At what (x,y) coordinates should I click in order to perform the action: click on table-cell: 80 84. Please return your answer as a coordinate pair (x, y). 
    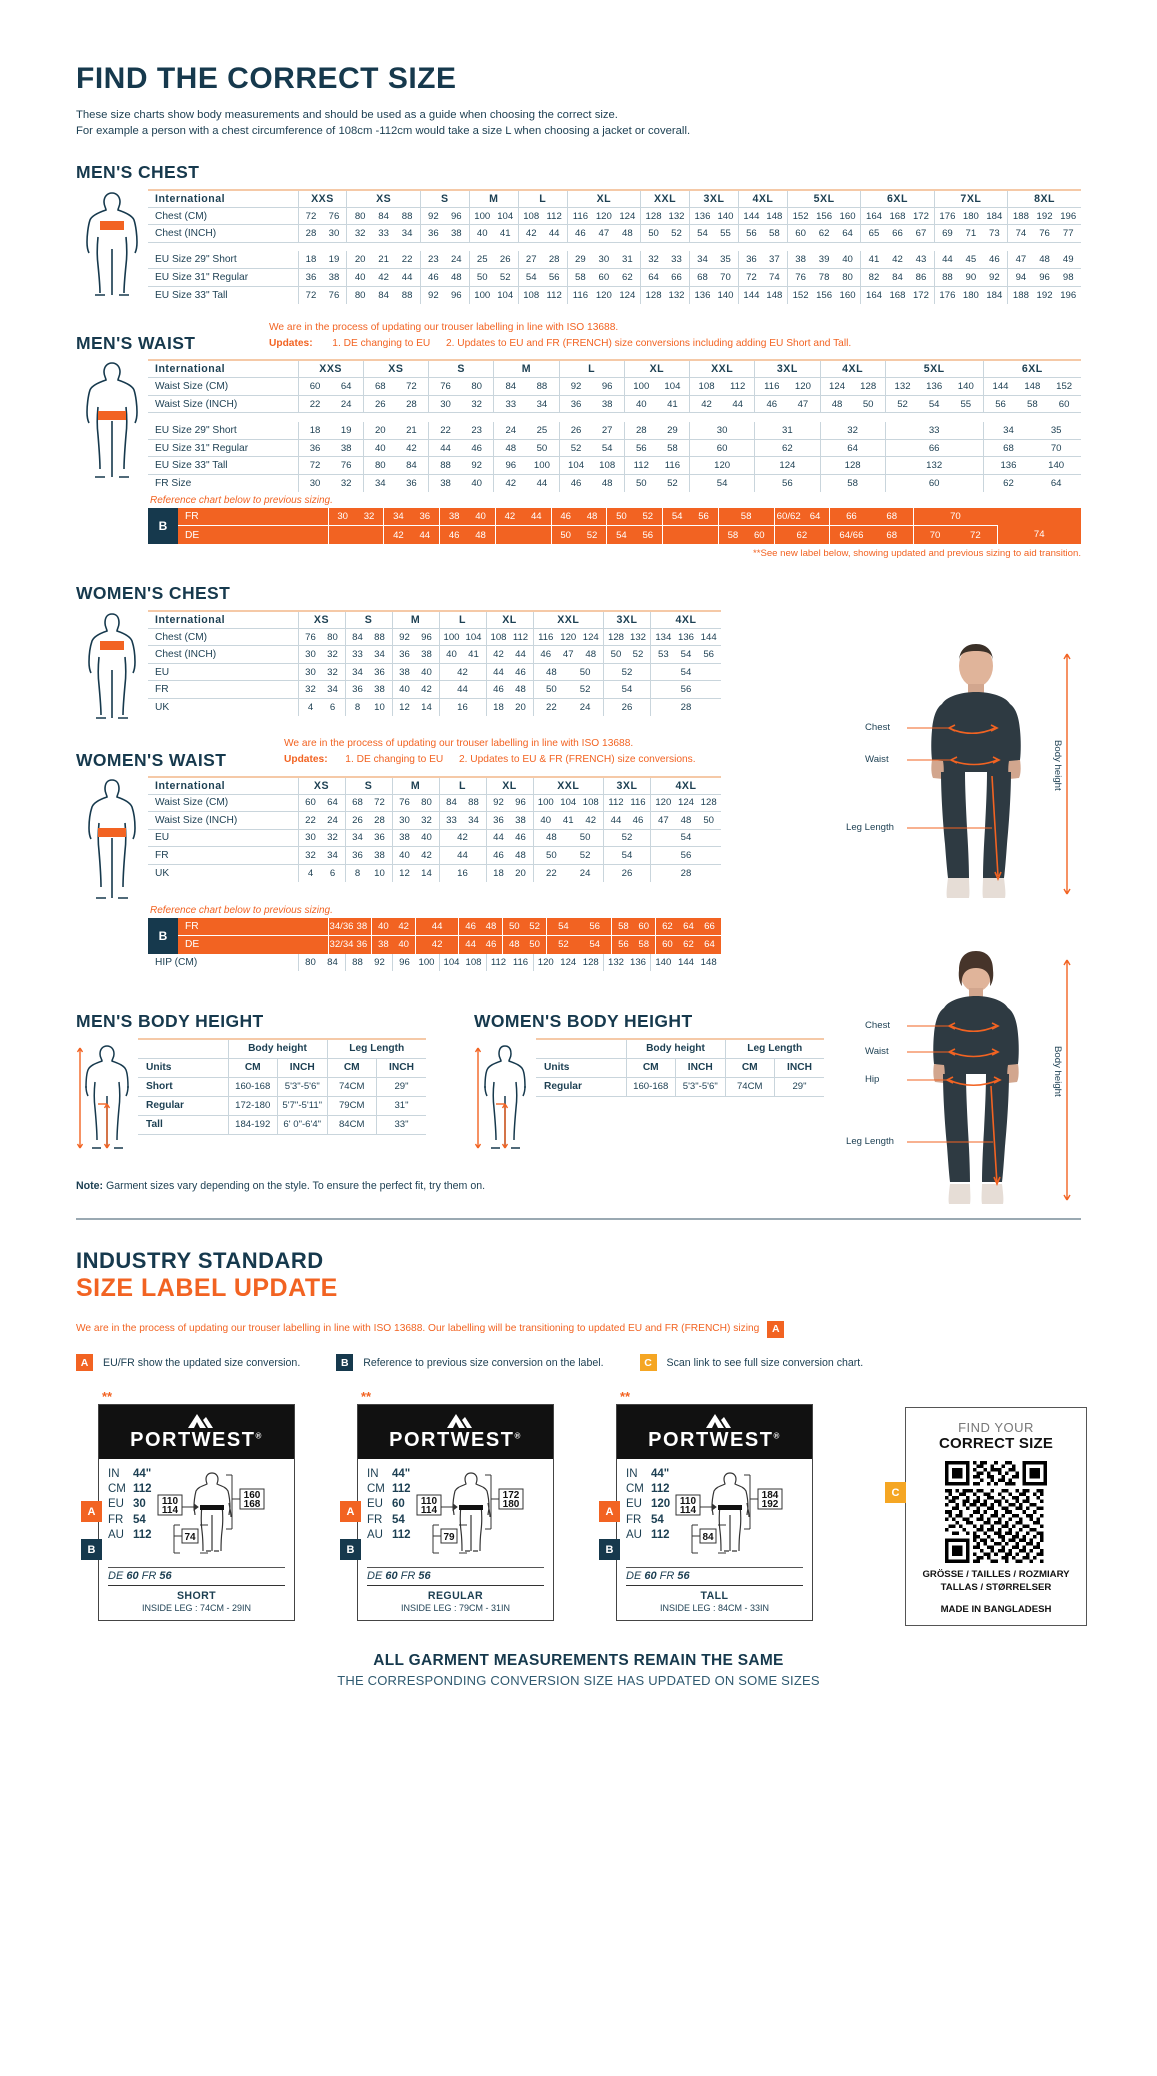
    Looking at the image, I should click on (322, 962).